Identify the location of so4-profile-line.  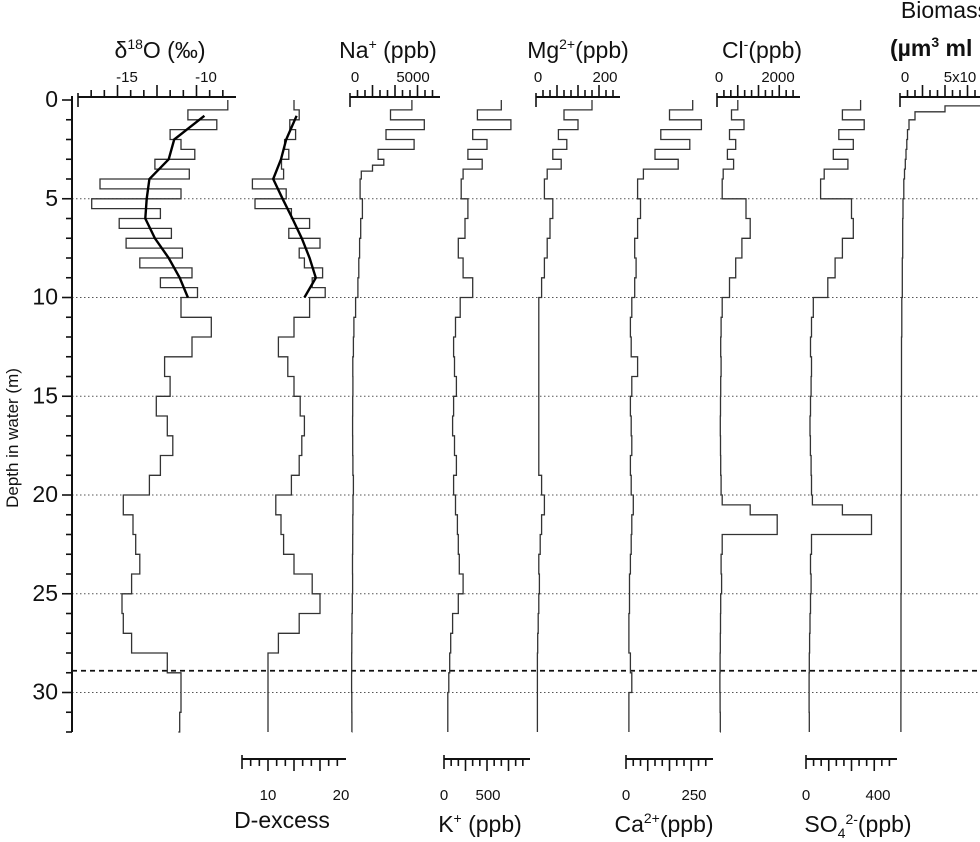
(840, 416).